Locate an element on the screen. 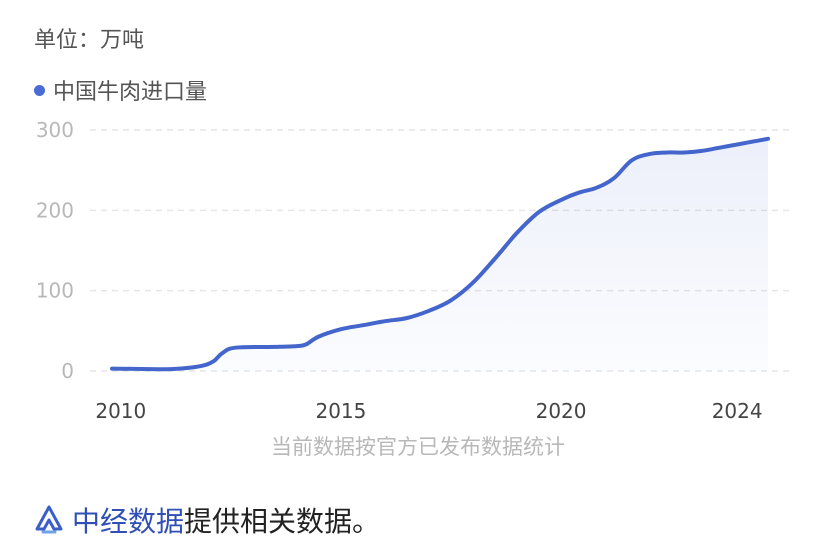 Image resolution: width=828 pixels, height=558 pixels. x-tick-label: 2010 is located at coordinates (120, 411).